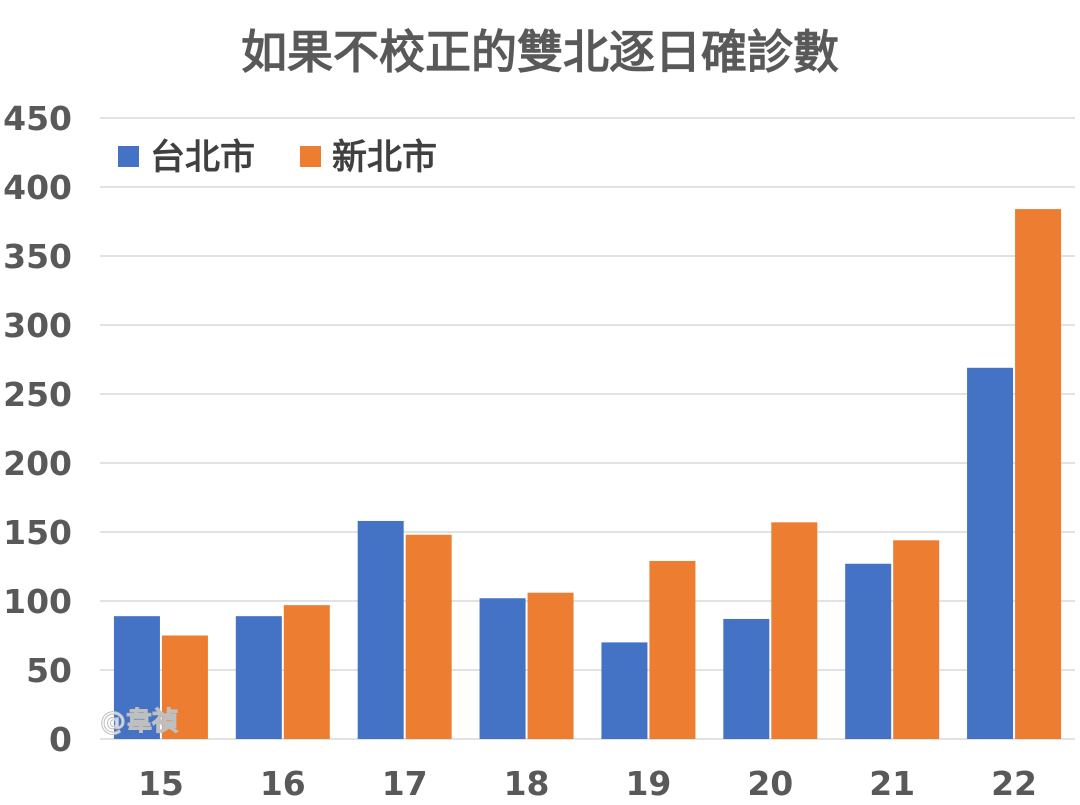 Image resolution: width=1080 pixels, height=805 pixels. Describe the element at coordinates (37, 532) in the screenshot. I see `y-tick-label: 150` at that location.